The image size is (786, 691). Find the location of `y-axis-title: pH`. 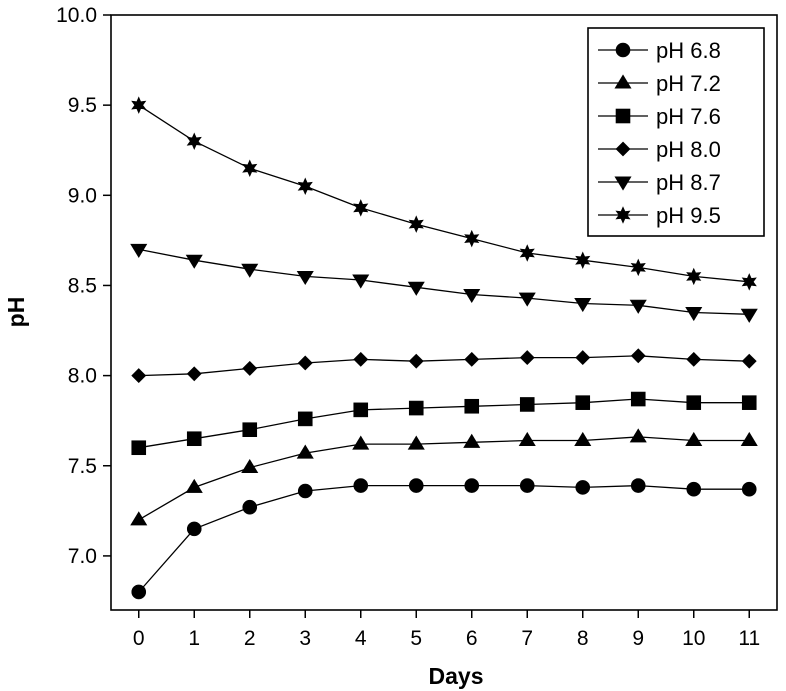

y-axis-title: pH is located at coordinates (16, 312).